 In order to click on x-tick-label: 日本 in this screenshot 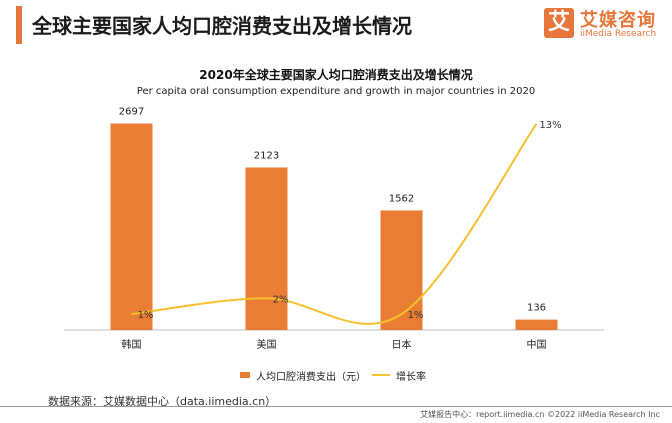, I will do `click(402, 344)`.